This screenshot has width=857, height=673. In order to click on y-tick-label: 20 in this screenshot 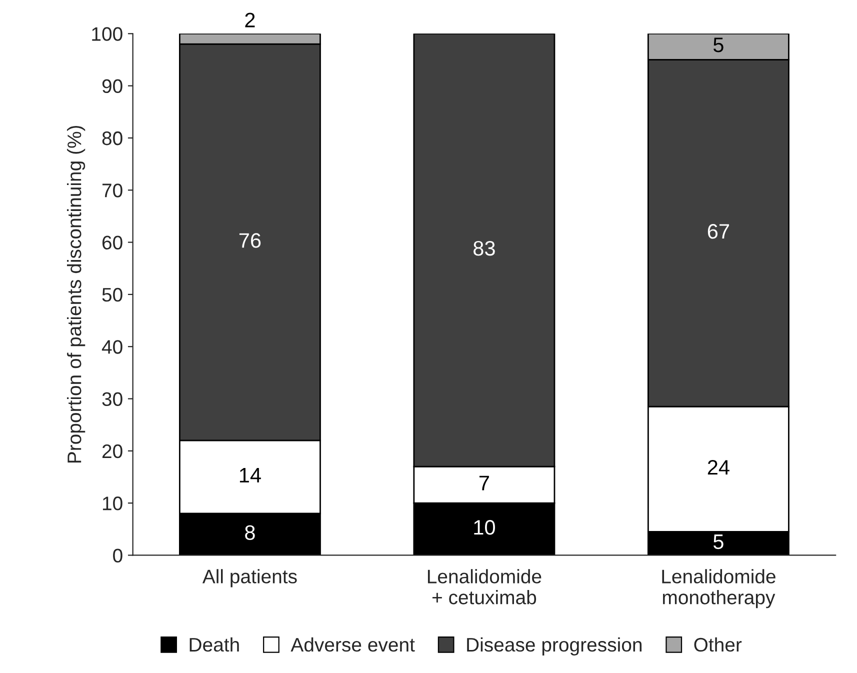, I will do `click(112, 451)`.